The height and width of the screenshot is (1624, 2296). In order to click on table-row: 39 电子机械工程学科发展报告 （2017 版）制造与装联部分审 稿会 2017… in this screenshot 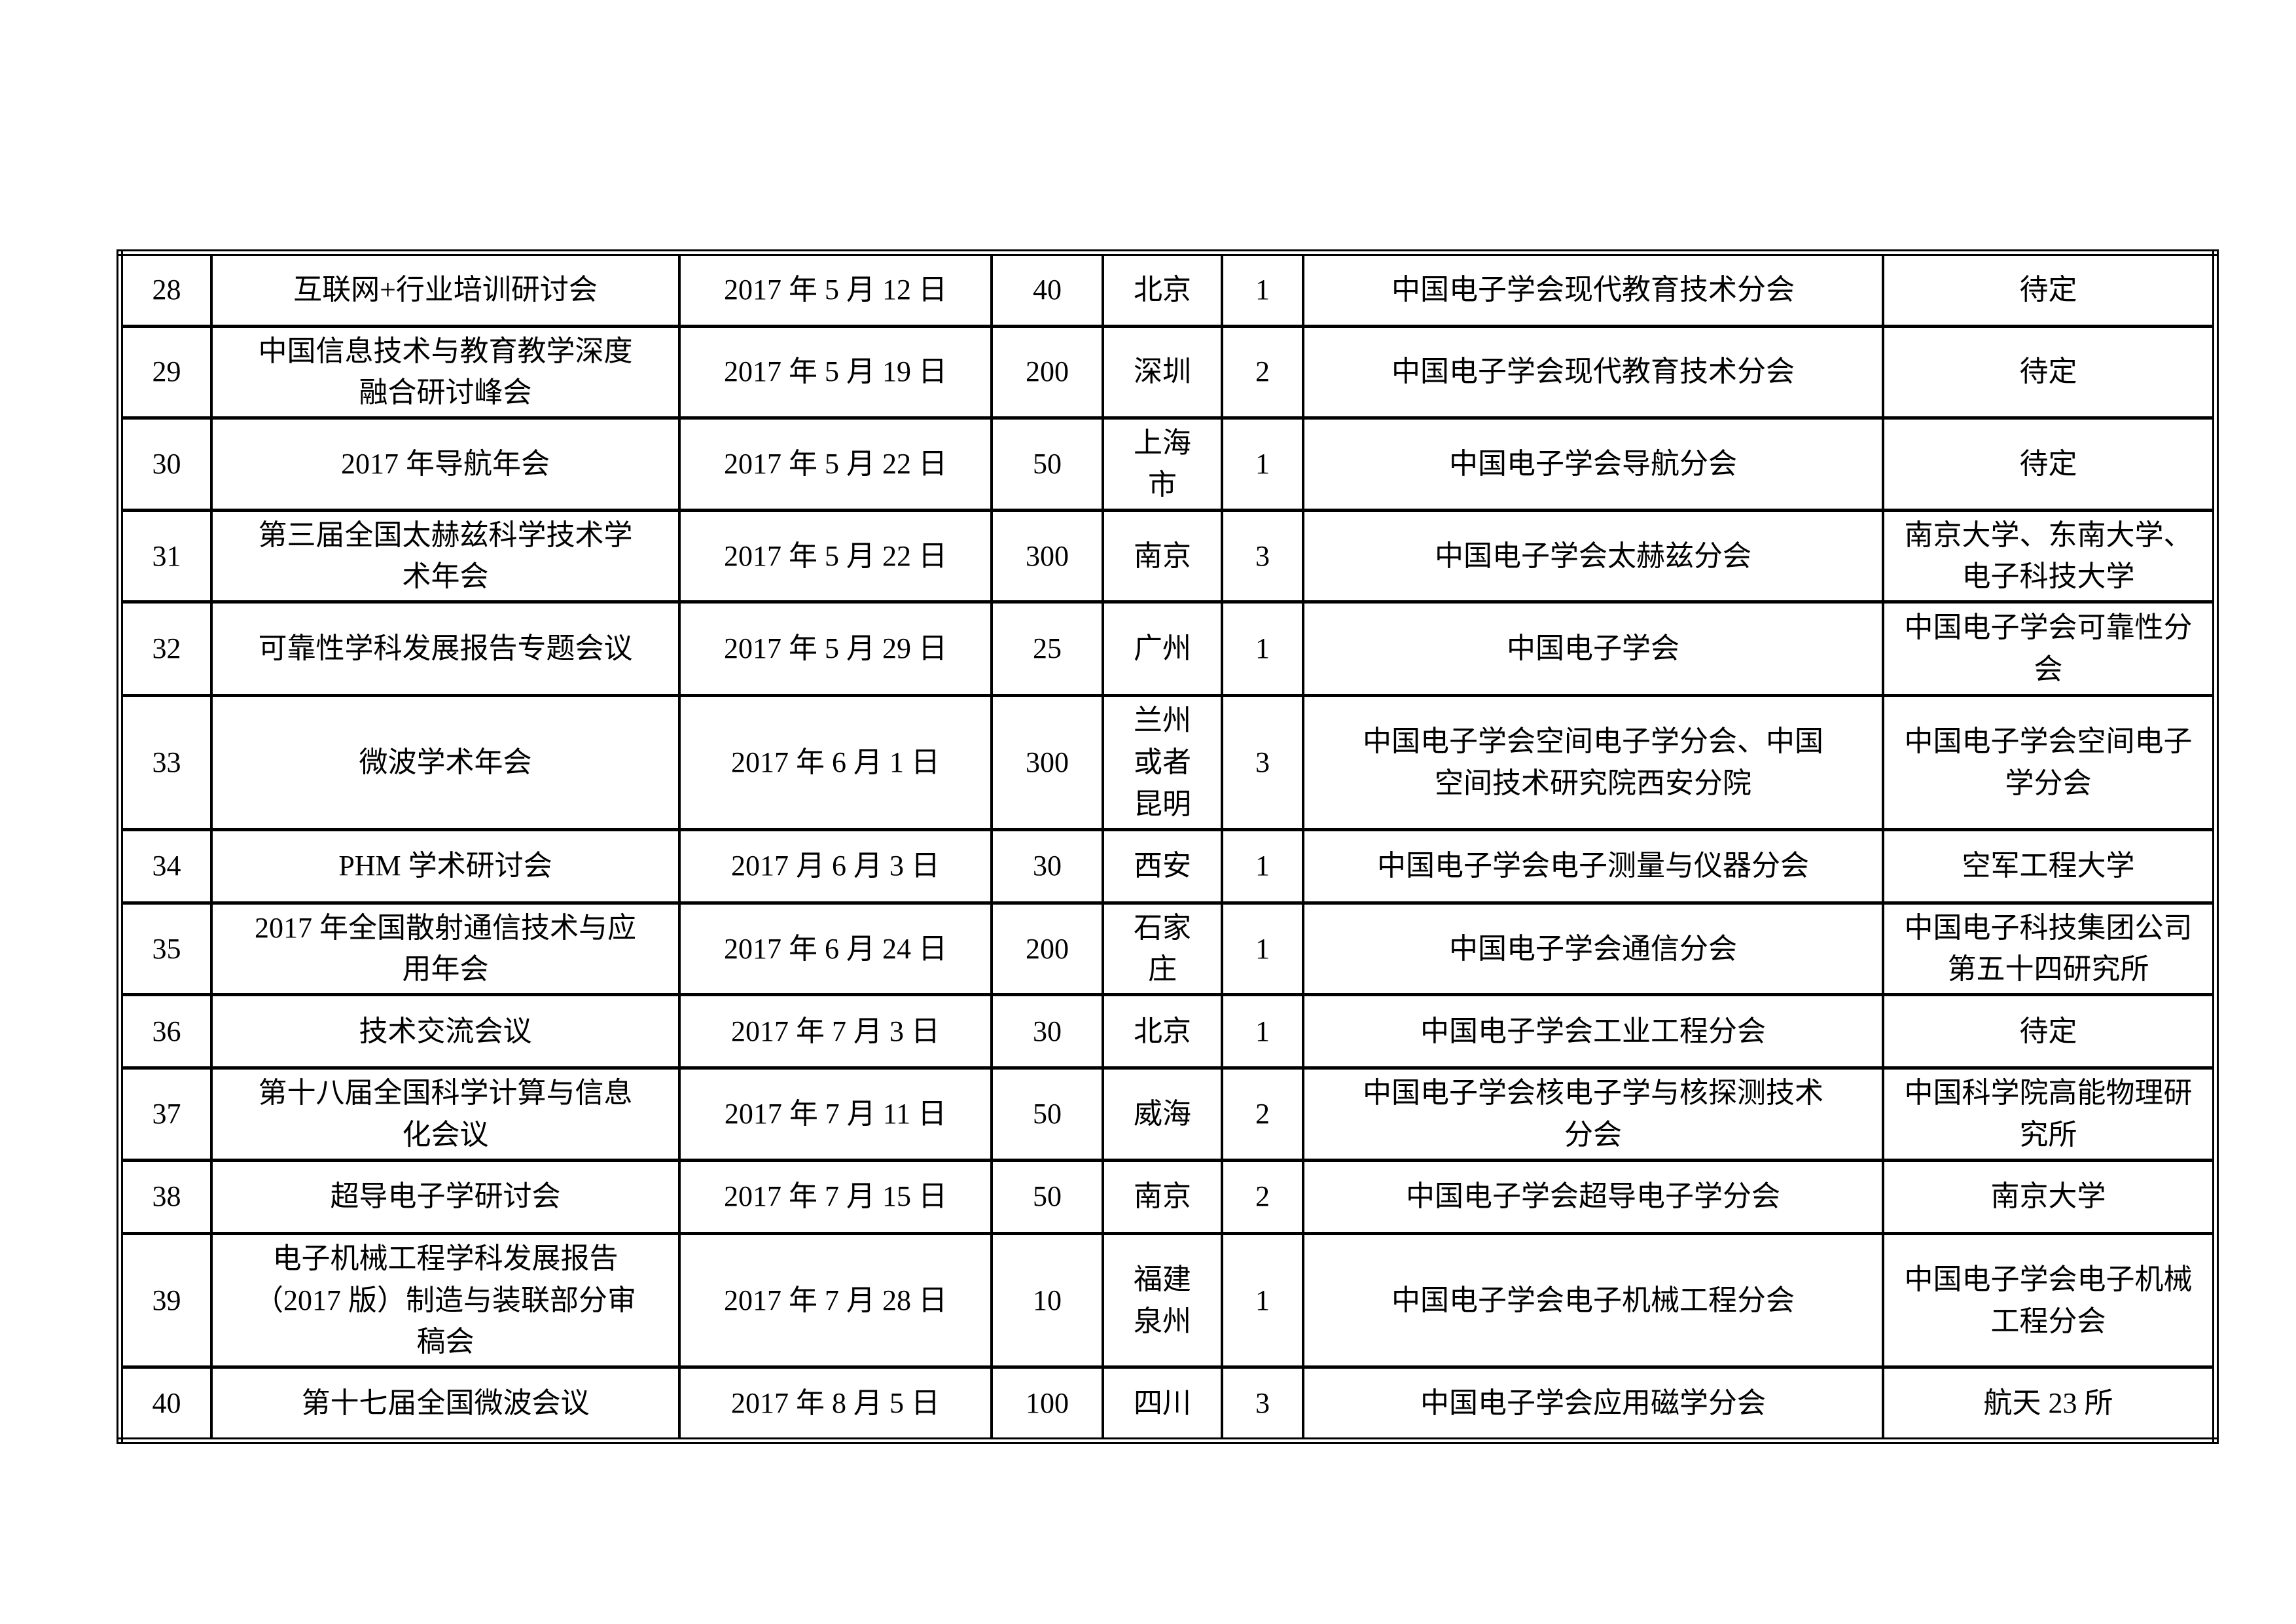, I will do `click(1167, 1300)`.